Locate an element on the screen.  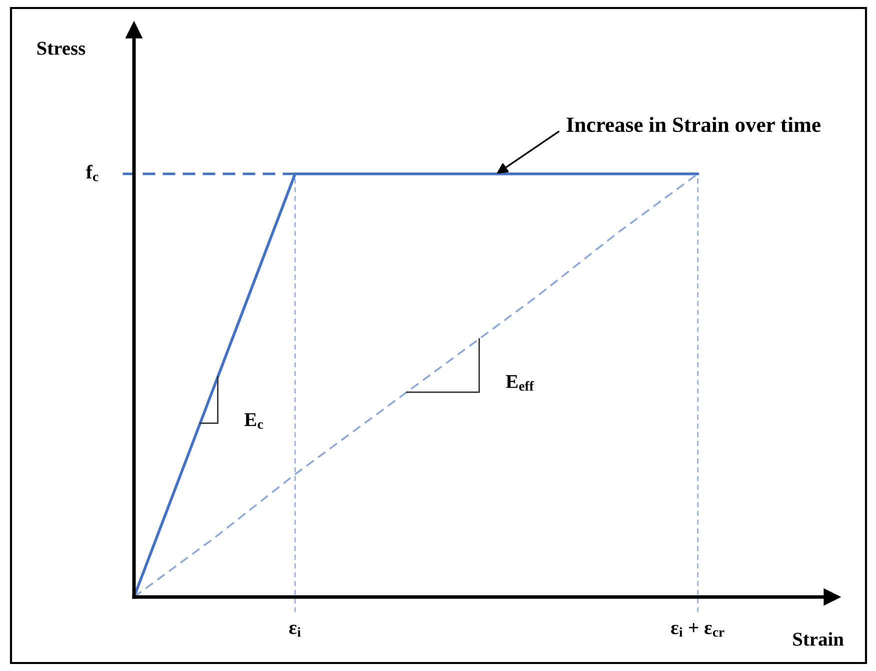
x-tick-label: ε$_{i}$ is located at coordinates (295, 630).